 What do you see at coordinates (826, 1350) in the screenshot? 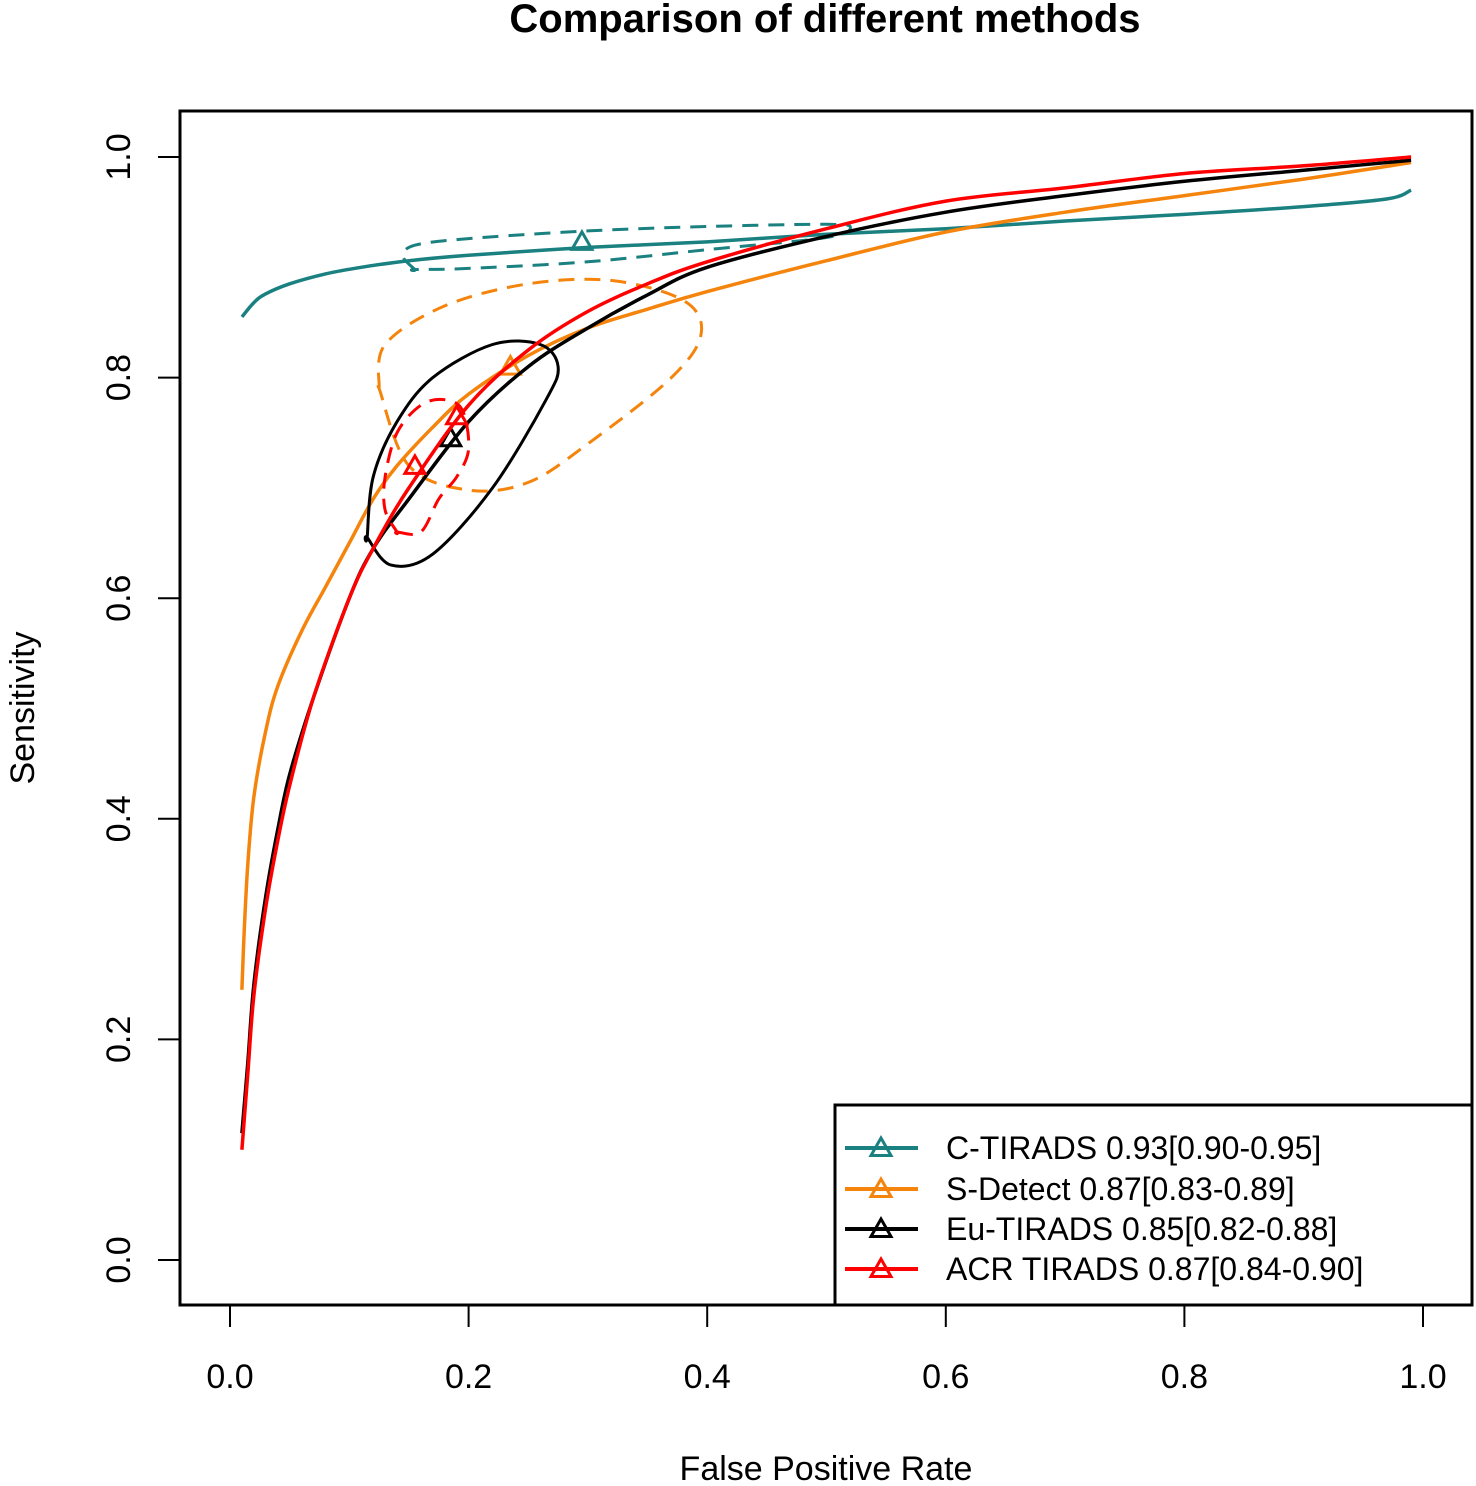
I see `x-axis: 0.0 0.2 0.4 0.6 0.8 1.0` at bounding box center [826, 1350].